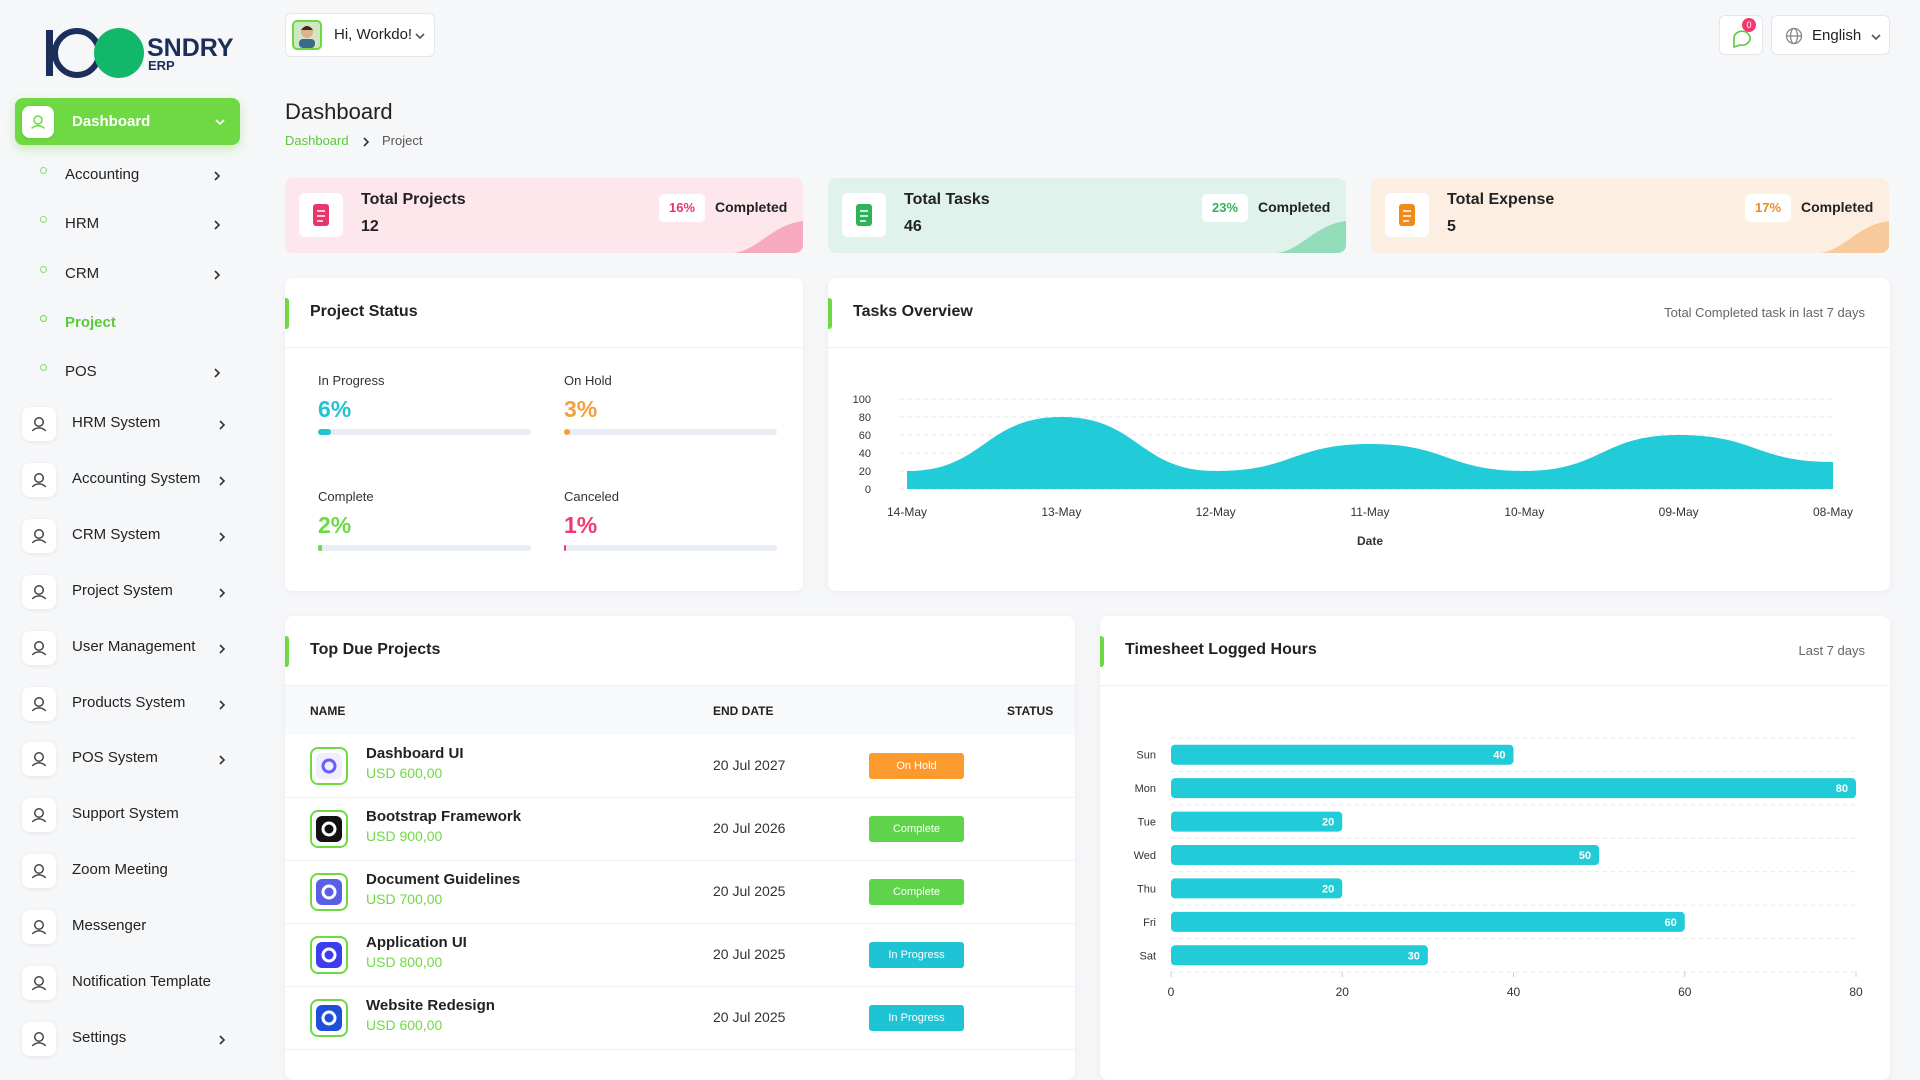  I want to click on notification-button, so click(1741, 35).